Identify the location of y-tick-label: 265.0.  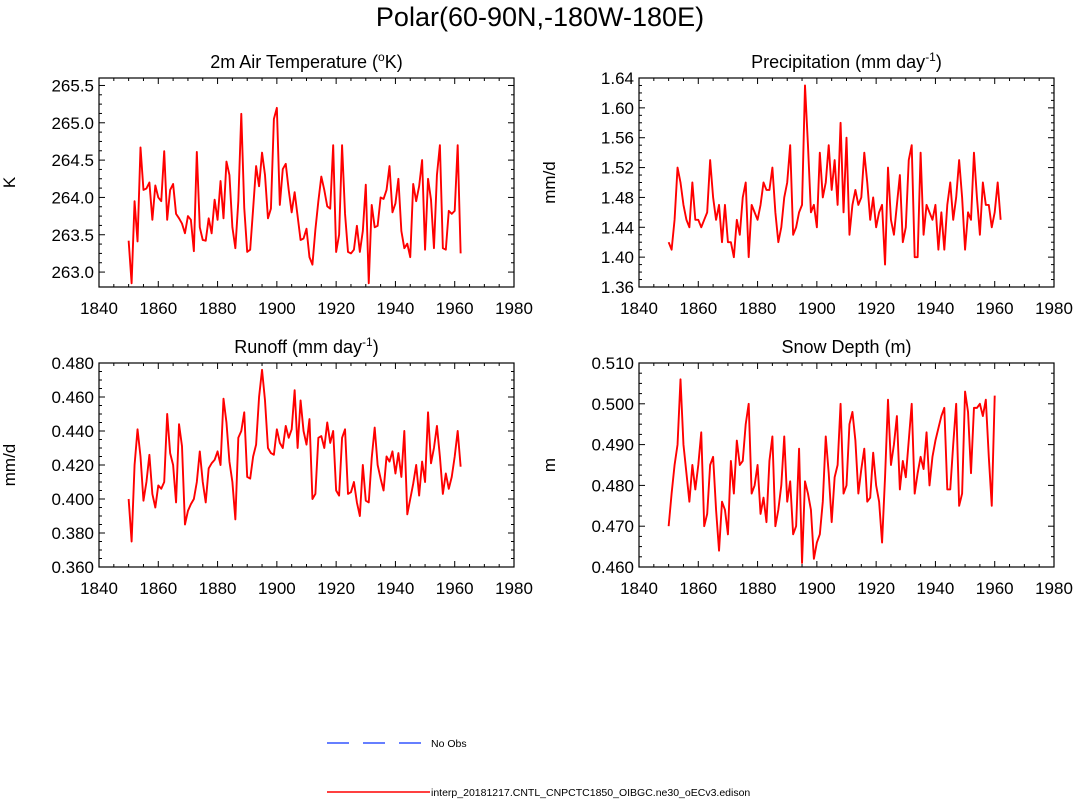
(72, 123).